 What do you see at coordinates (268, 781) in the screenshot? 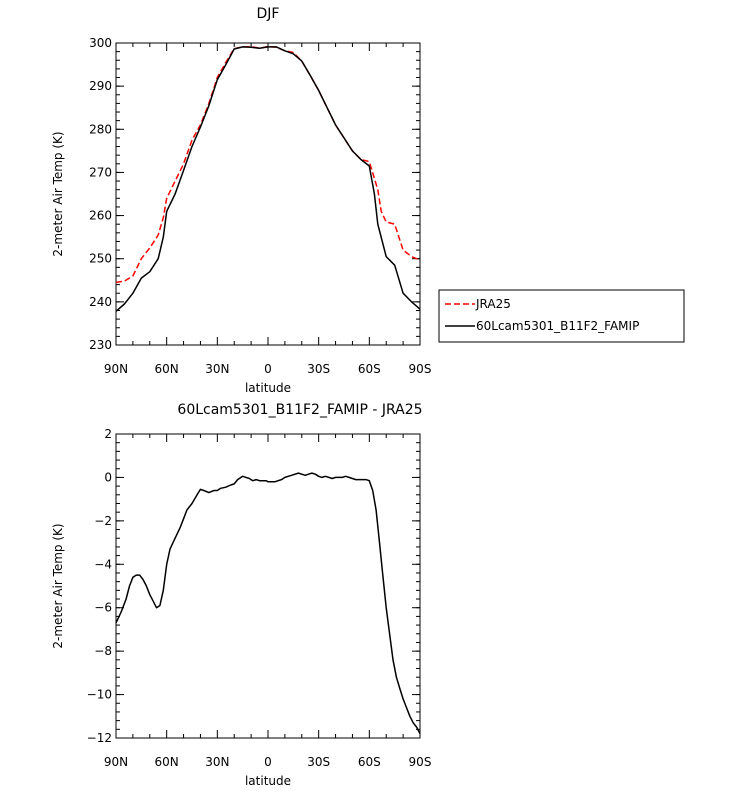
I see `bottom-x-axis-label: latitude` at bounding box center [268, 781].